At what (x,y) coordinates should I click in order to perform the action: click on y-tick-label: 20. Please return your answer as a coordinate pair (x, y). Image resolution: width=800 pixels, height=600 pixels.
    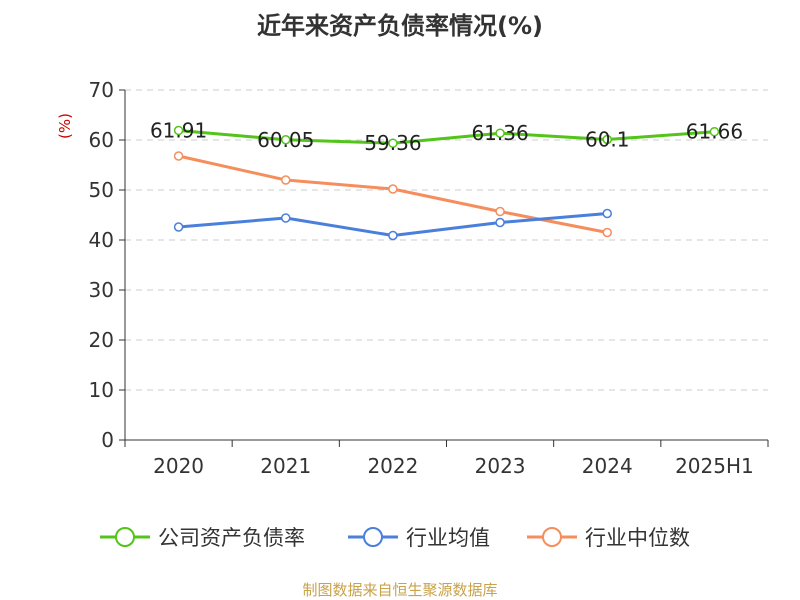
    Looking at the image, I should click on (101, 340).